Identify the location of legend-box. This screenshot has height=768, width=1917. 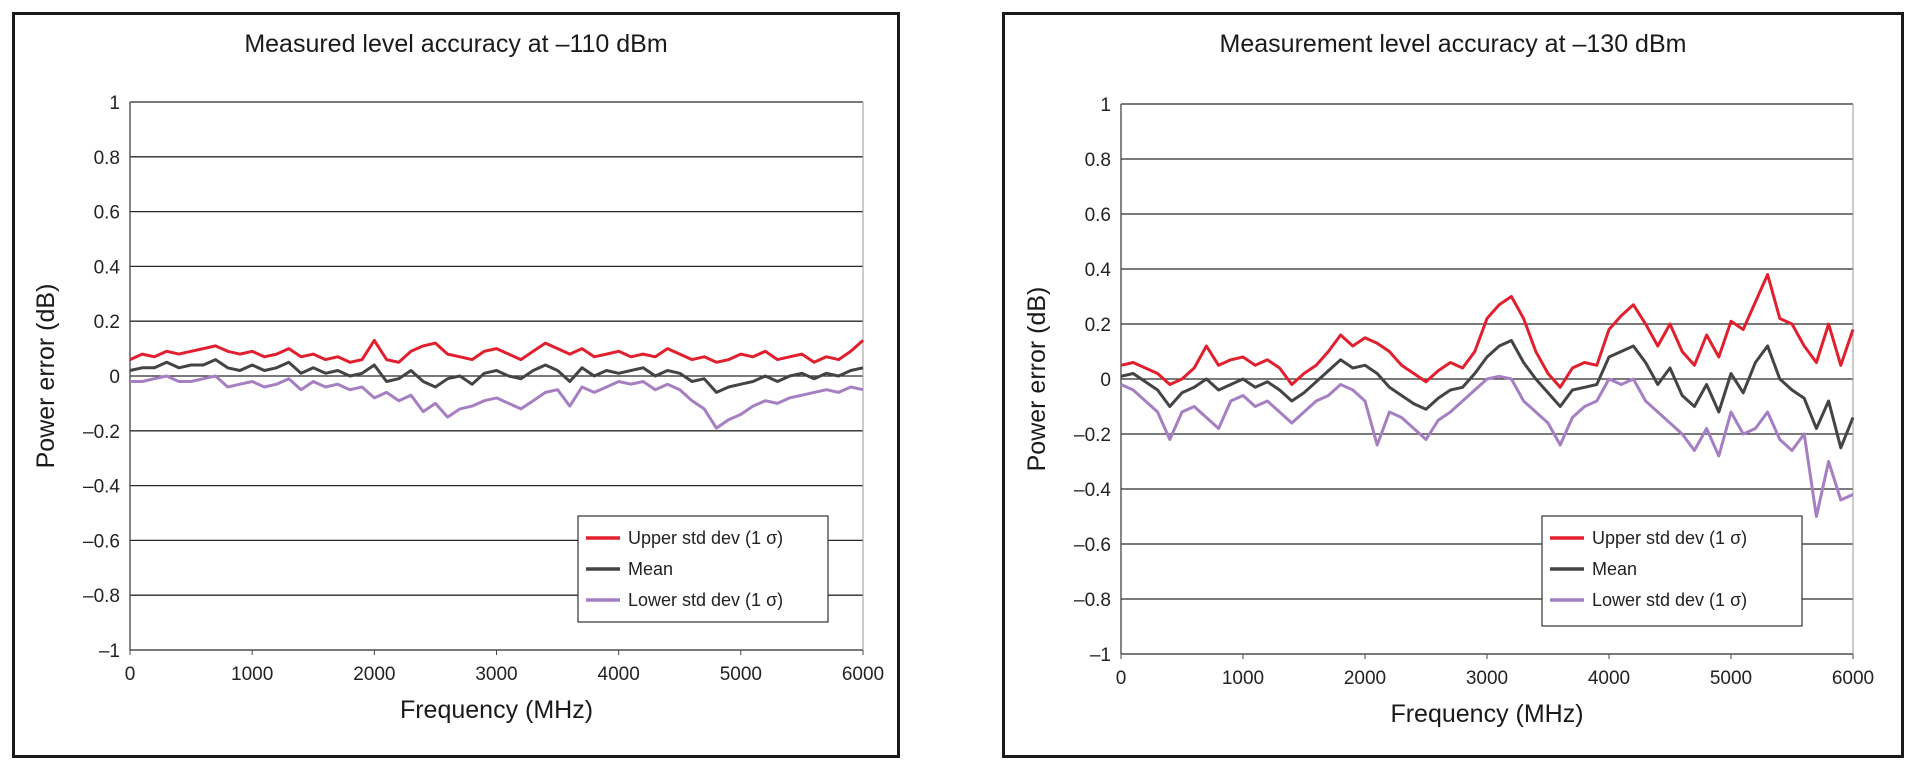
(1672, 571).